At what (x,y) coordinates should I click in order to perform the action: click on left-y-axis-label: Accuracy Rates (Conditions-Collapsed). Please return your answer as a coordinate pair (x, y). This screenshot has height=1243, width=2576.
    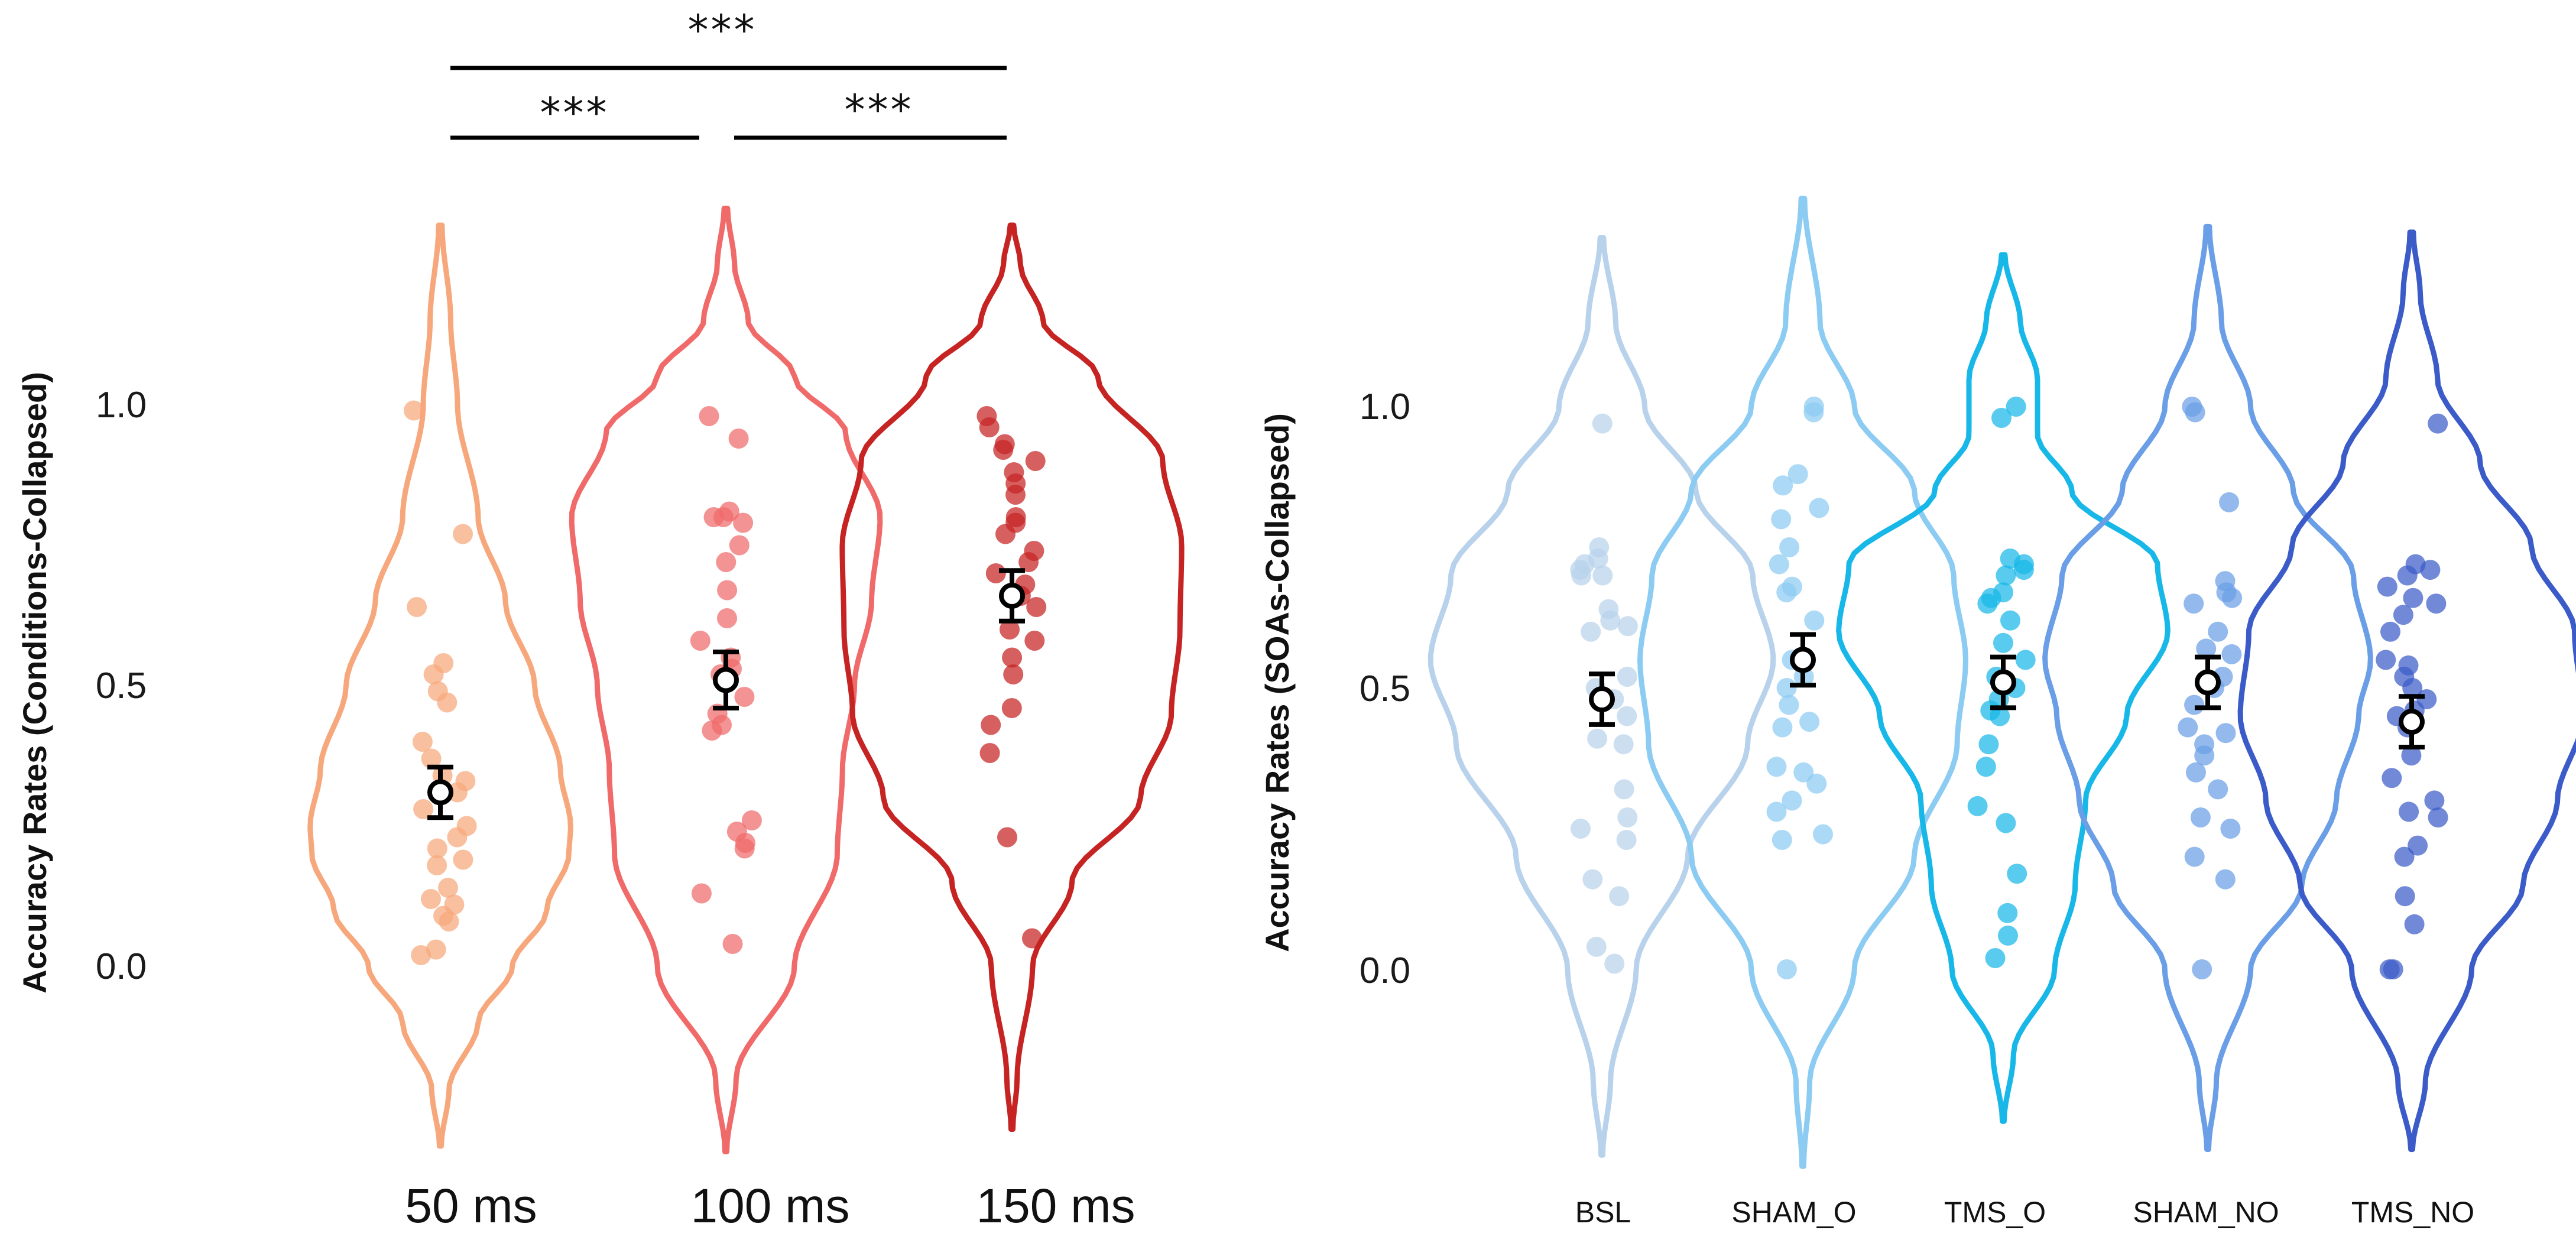
    Looking at the image, I should click on (34, 683).